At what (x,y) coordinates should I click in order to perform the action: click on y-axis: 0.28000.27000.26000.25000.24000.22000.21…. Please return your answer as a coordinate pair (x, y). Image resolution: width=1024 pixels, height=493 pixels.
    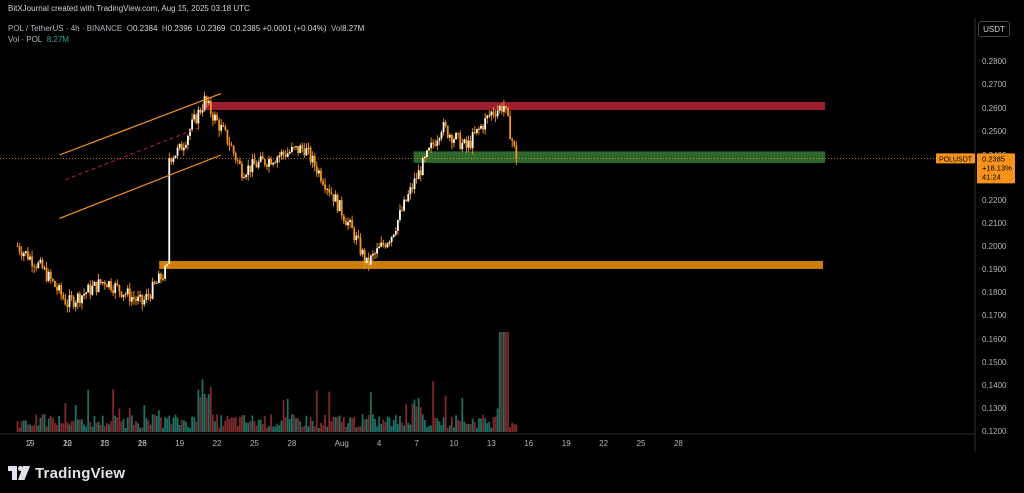
    Looking at the image, I should click on (994, 246).